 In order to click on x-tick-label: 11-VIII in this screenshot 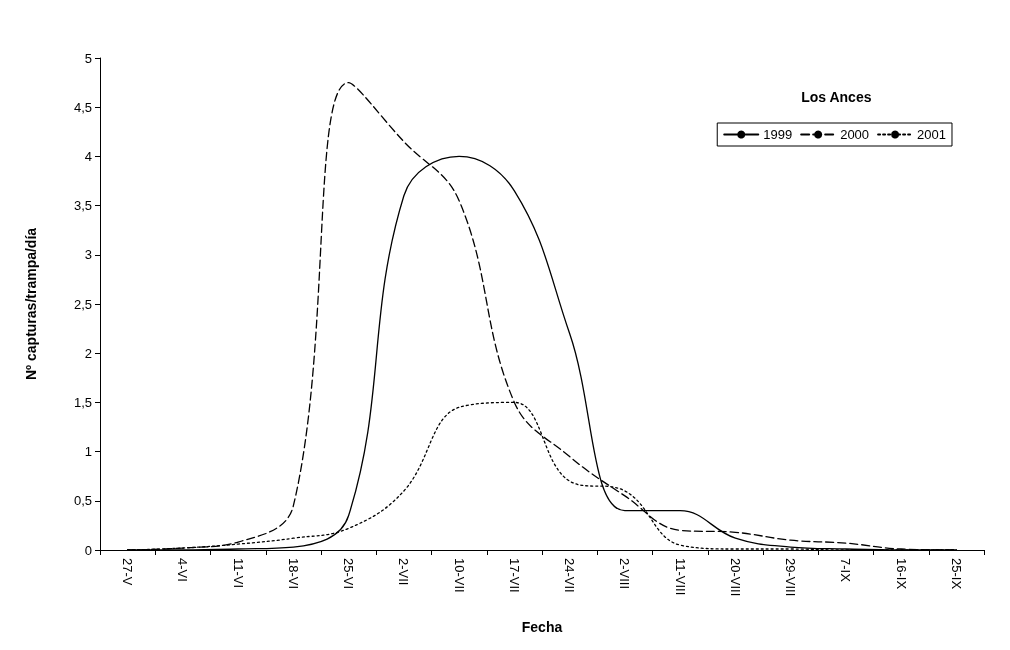, I will do `click(680, 577)`.